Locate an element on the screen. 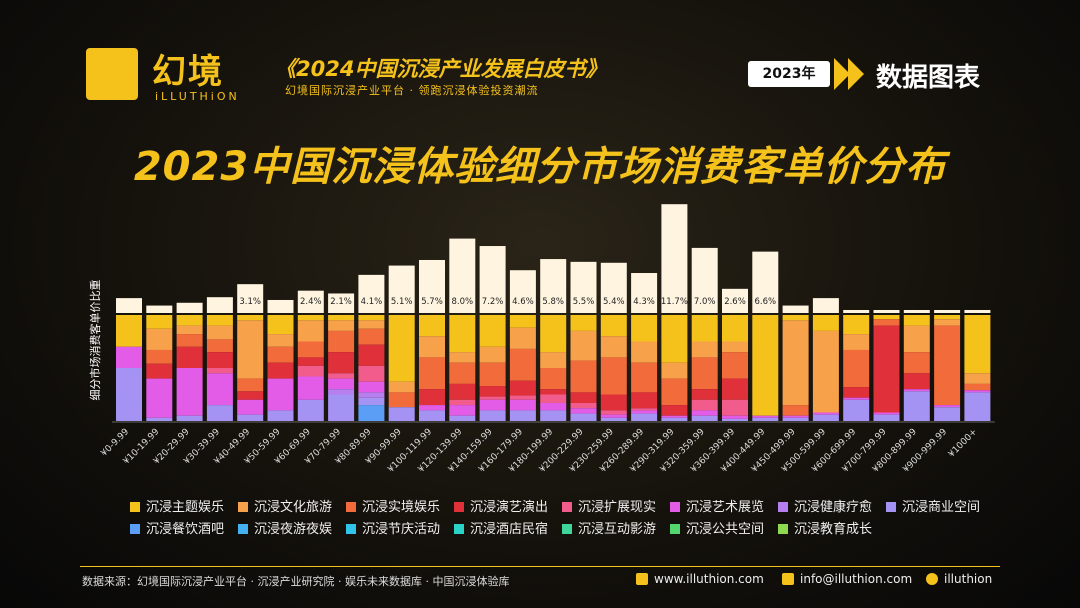 Image resolution: width=1080 pixels, height=608 pixels. website-link: www.illuthion.com is located at coordinates (700, 579).